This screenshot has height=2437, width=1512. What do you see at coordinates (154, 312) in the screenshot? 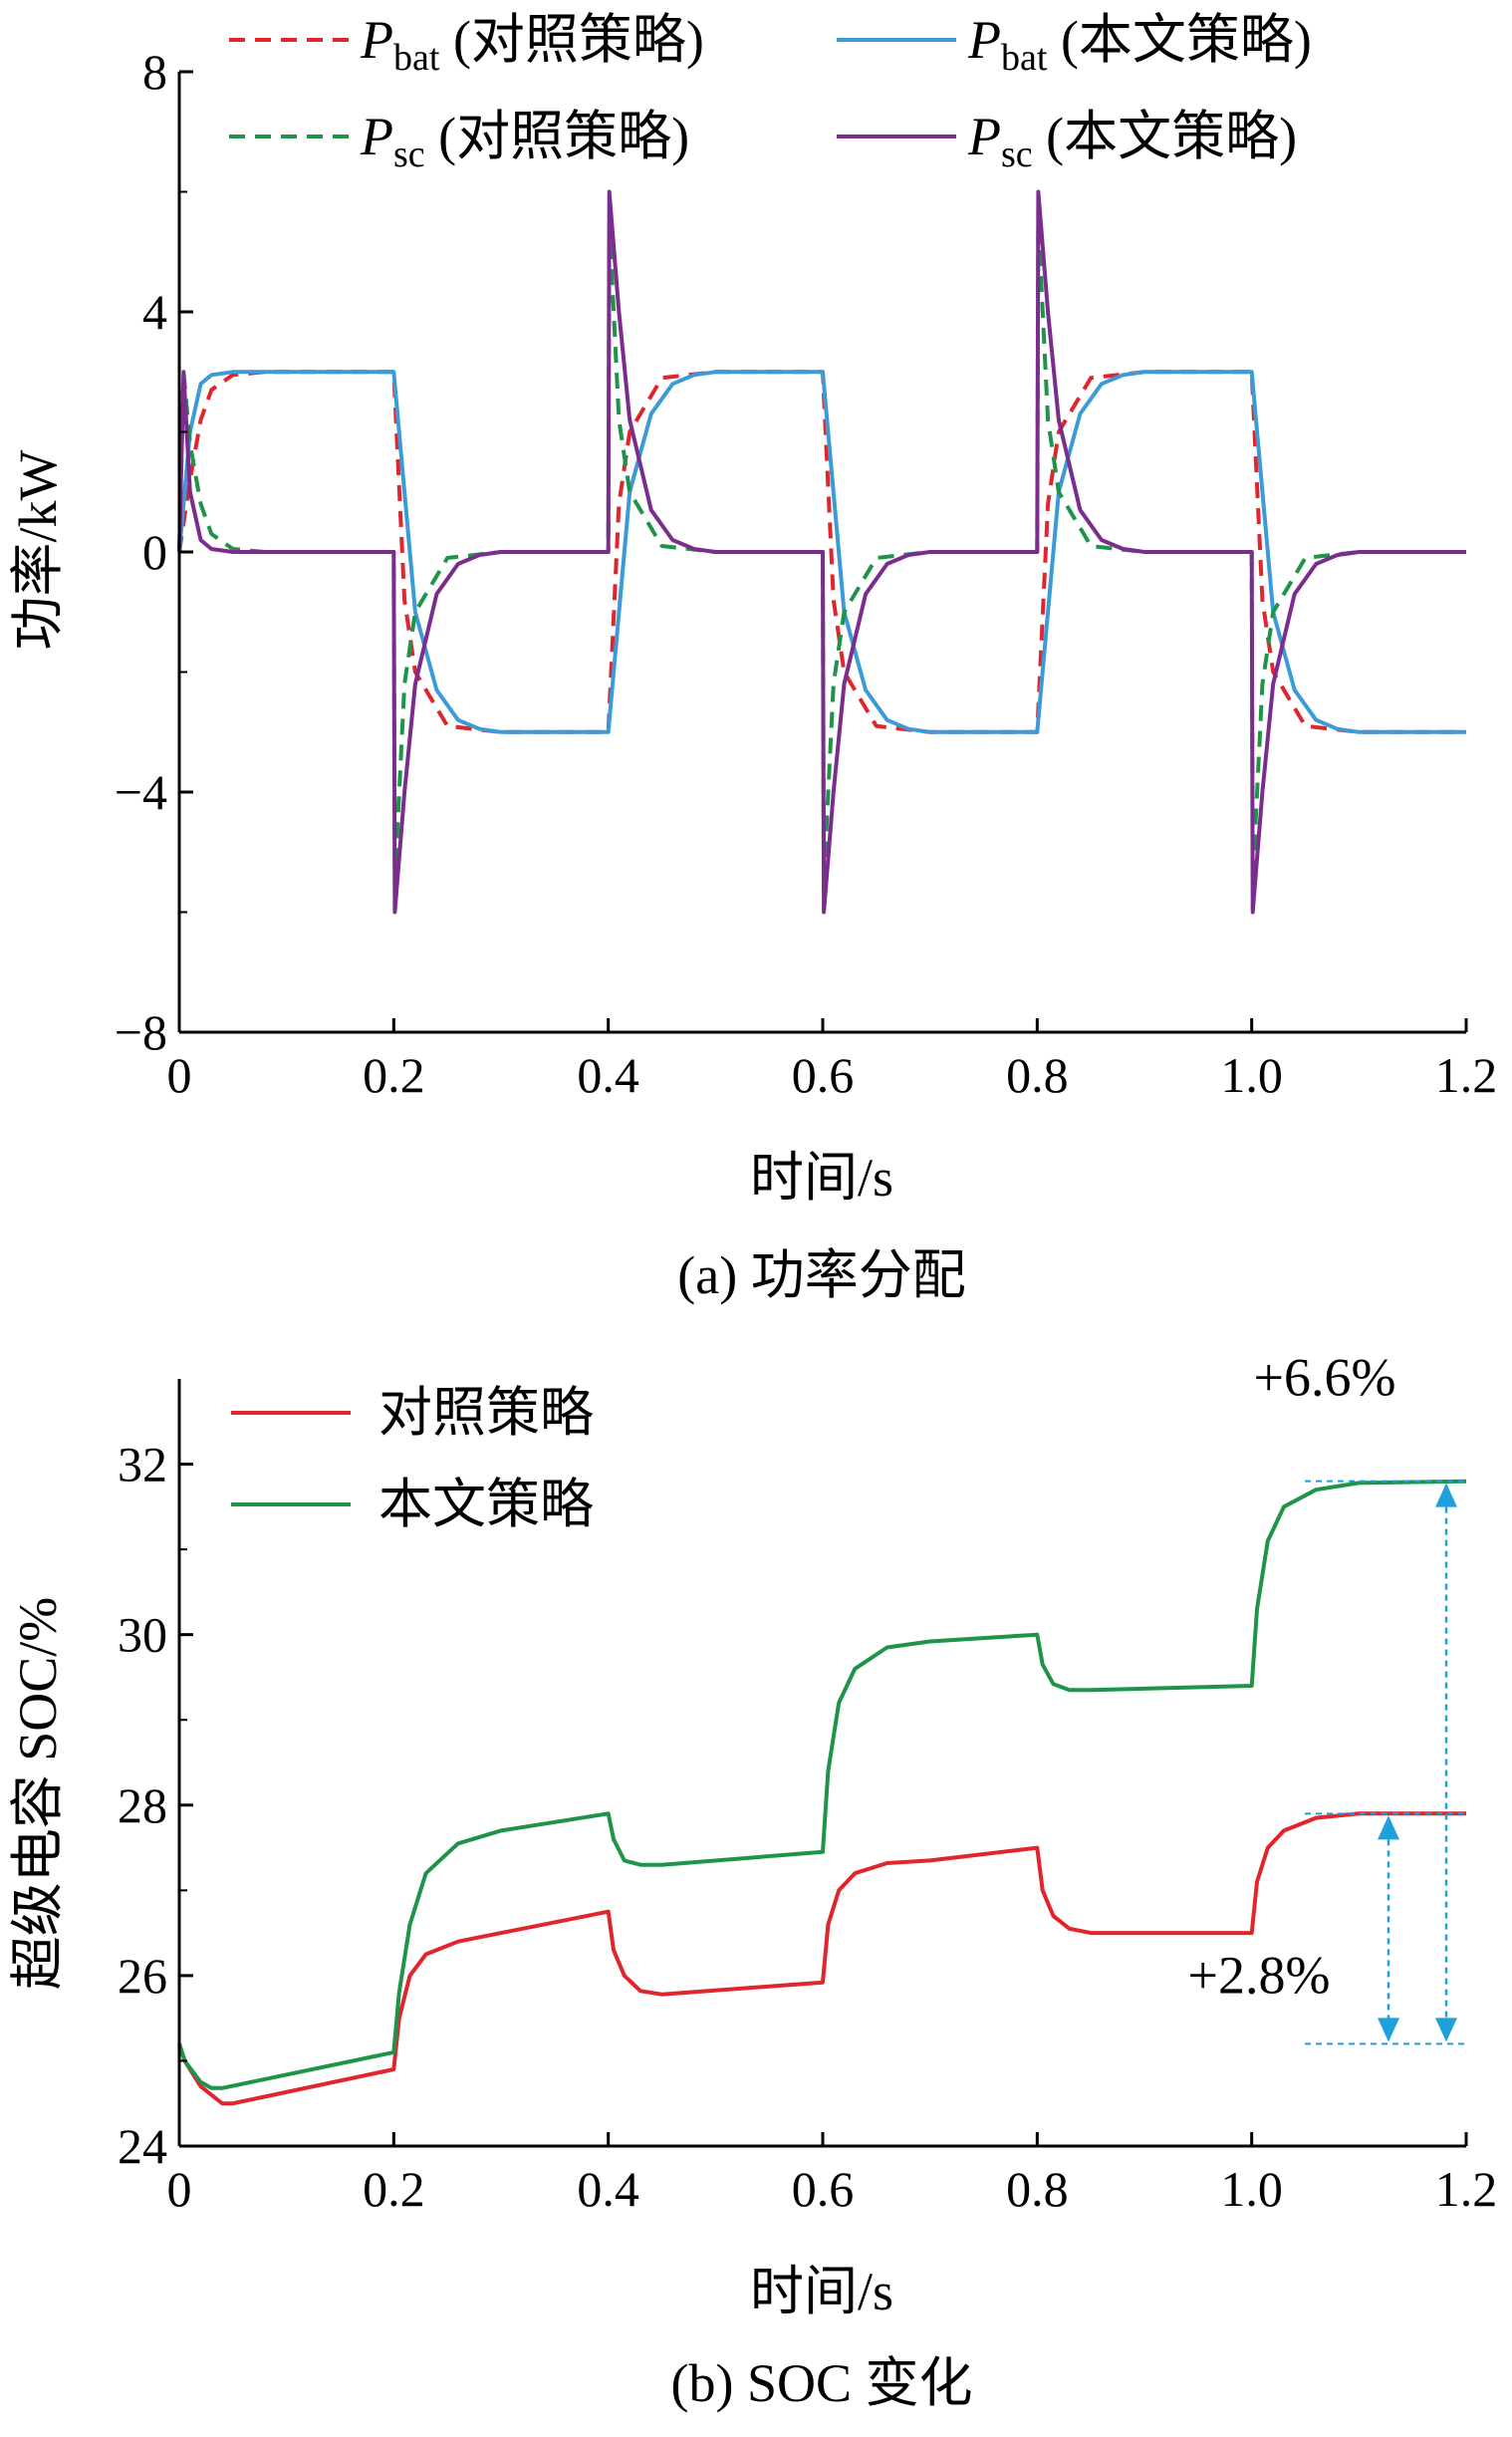
I see `y-tick-label: 4` at bounding box center [154, 312].